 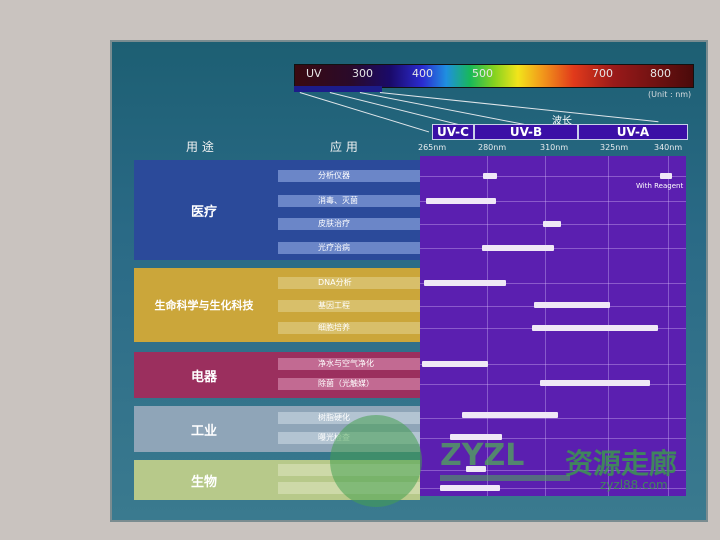 What do you see at coordinates (204, 305) in the screenshot?
I see `group-life-science-label: 生命科学与生化科技` at bounding box center [204, 305].